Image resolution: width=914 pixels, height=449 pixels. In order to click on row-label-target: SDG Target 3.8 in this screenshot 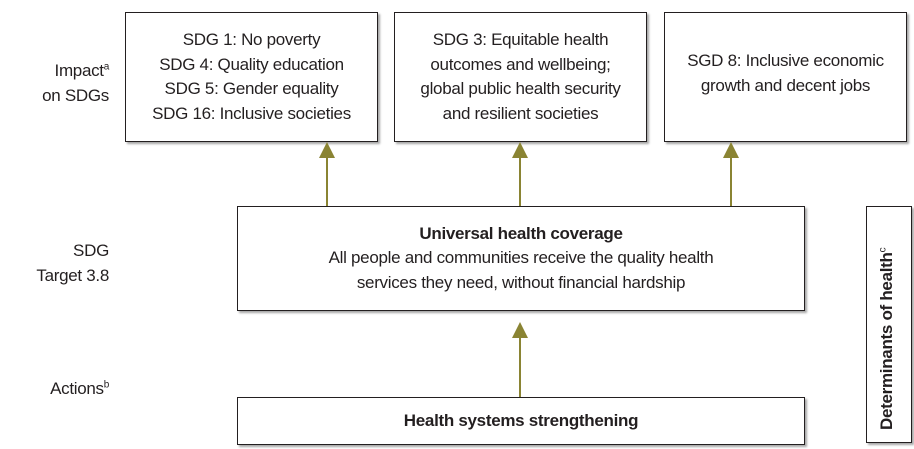, I will do `click(72, 263)`.